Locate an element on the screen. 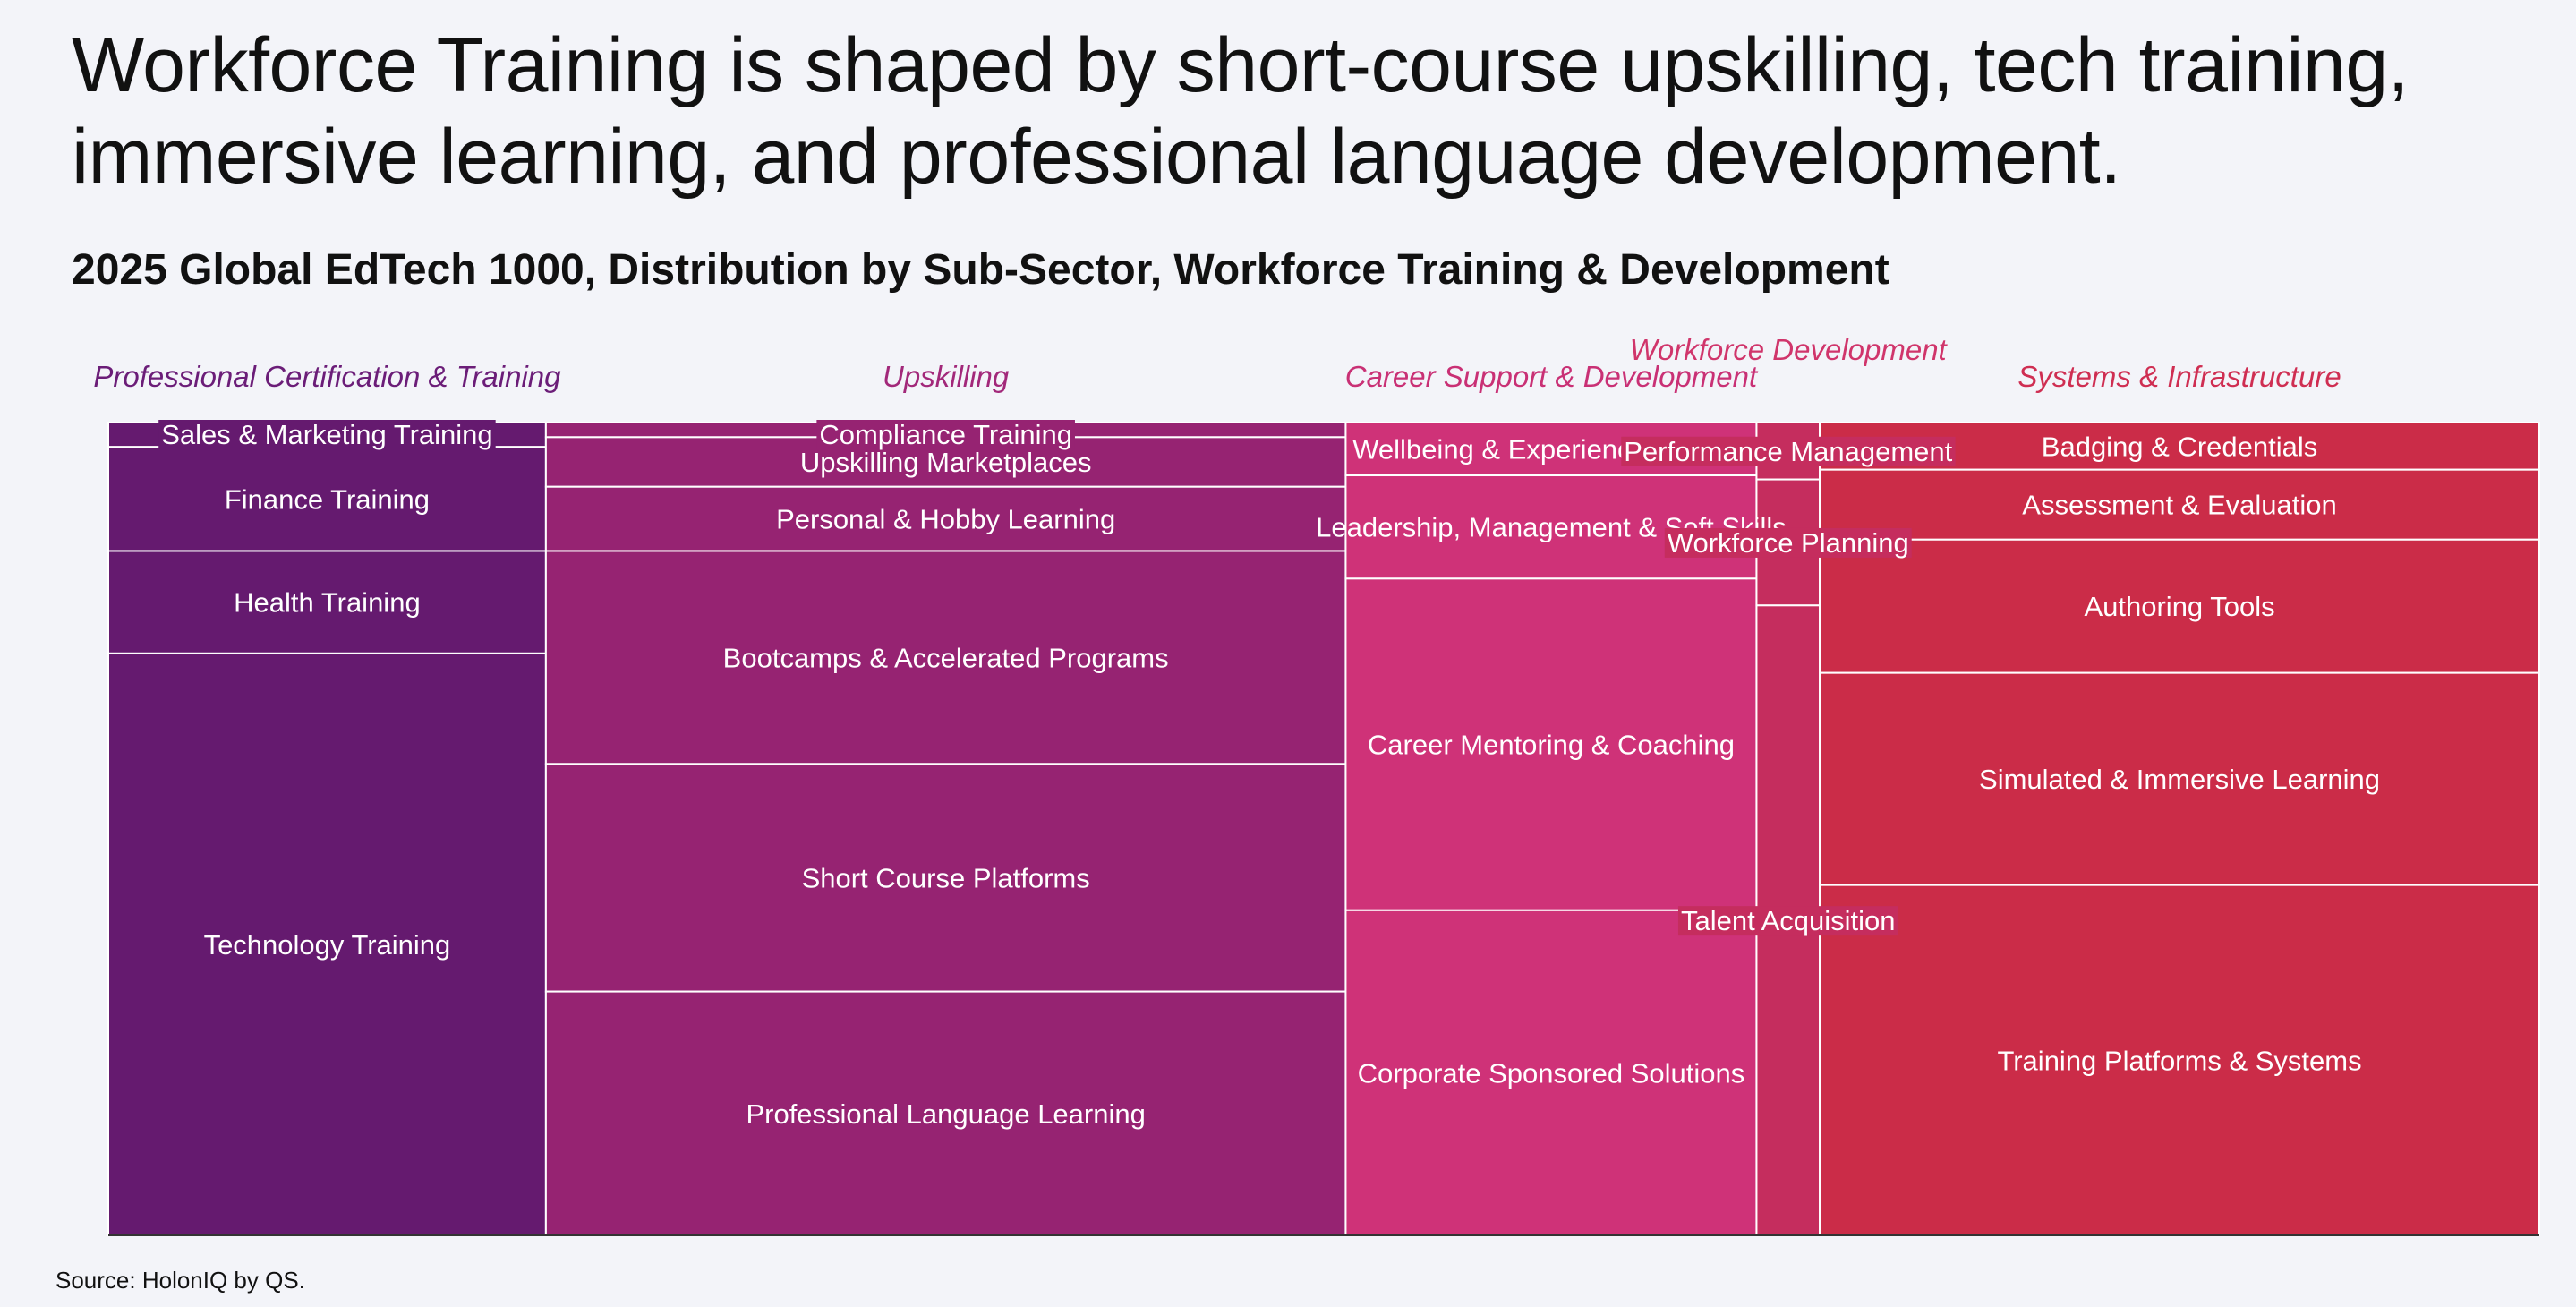 This screenshot has width=2576, height=1307. segment-label-simulated-and-immersive-learning: Simulated & Immersive Learning is located at coordinates (2179, 779).